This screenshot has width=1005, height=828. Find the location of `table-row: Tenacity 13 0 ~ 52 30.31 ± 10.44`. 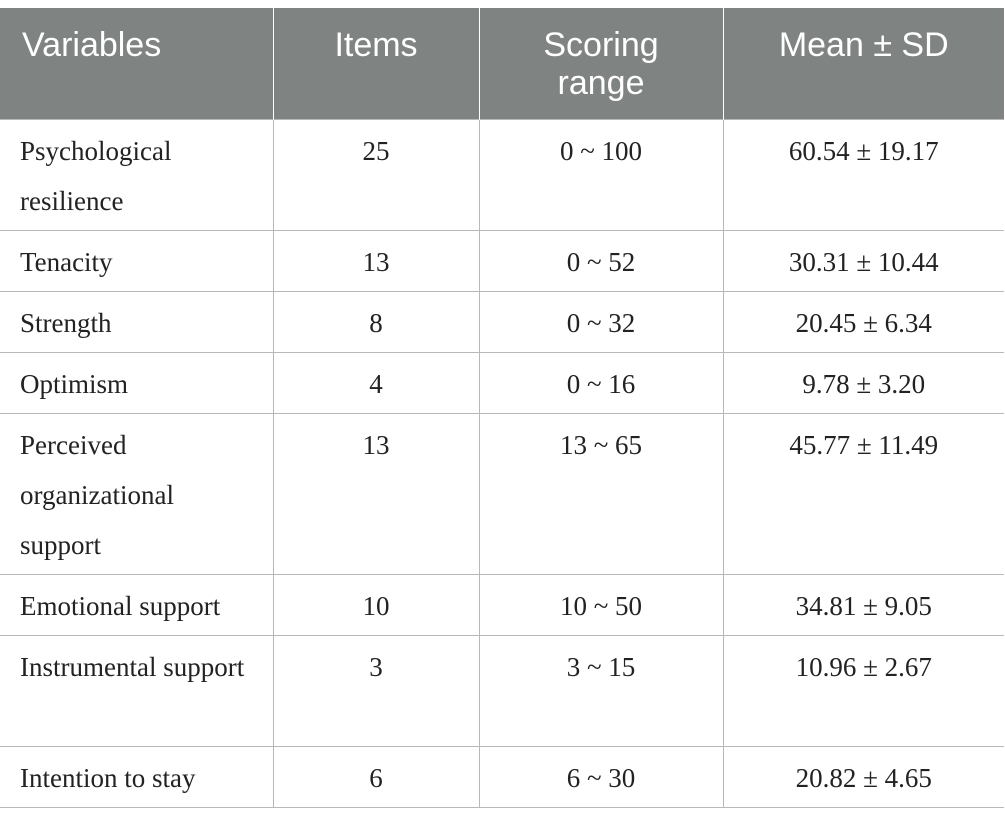

table-row: Tenacity 13 0 ~ 52 30.31 ± 10.44 is located at coordinates (502, 260).